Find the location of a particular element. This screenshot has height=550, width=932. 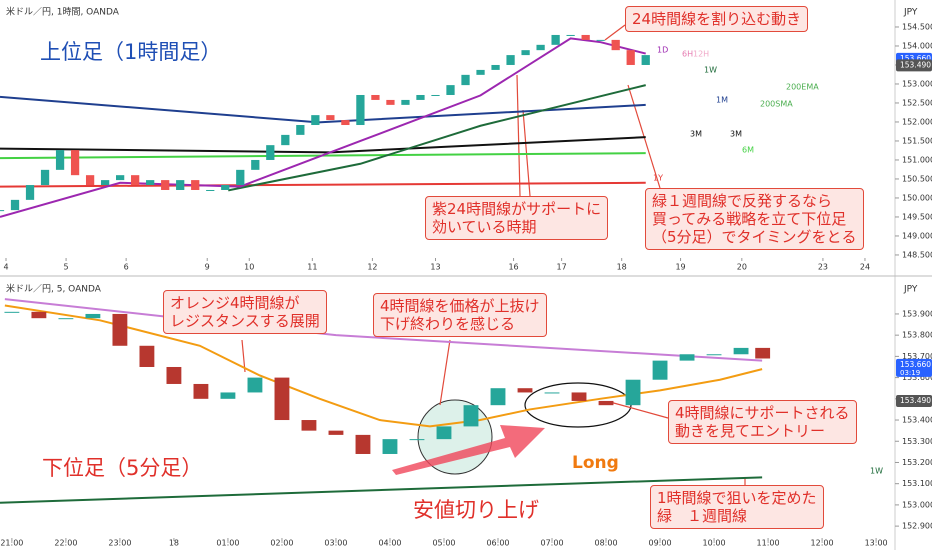

x-tick-label: 10 is located at coordinates (249, 267).